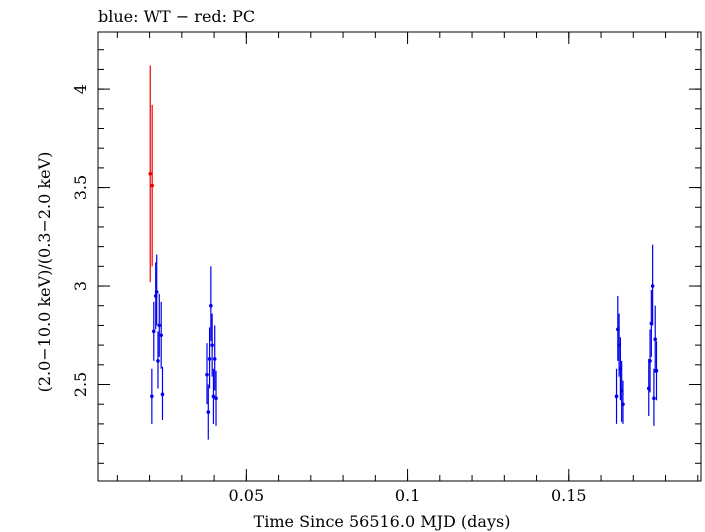 The width and height of the screenshot is (705, 532). I want to click on y-axis-label: (2.0−10.0 keV)/(0.3−2.0 keV), so click(44, 272).